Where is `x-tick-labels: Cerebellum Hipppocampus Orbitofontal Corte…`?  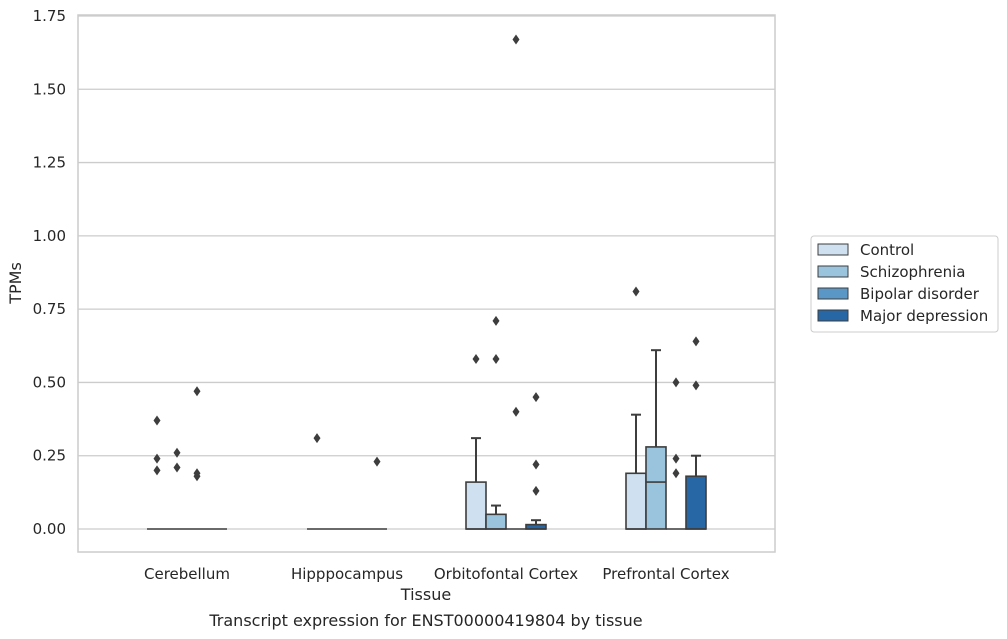 x-tick-labels: Cerebellum Hipppocampus Orbitofontal Corte… is located at coordinates (437, 574).